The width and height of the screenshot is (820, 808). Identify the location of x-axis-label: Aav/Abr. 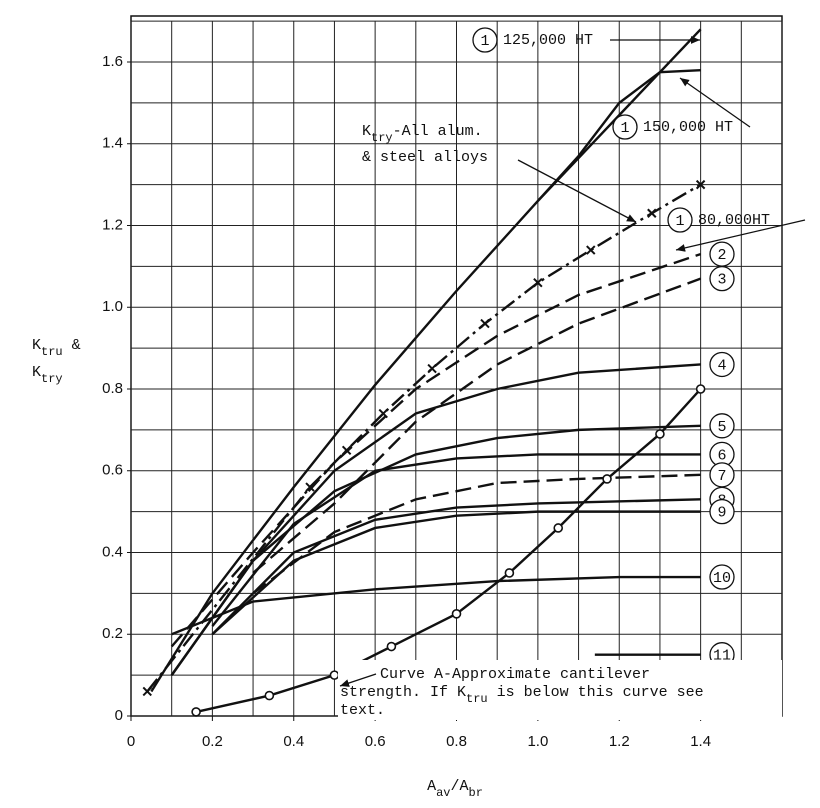
(455, 789).